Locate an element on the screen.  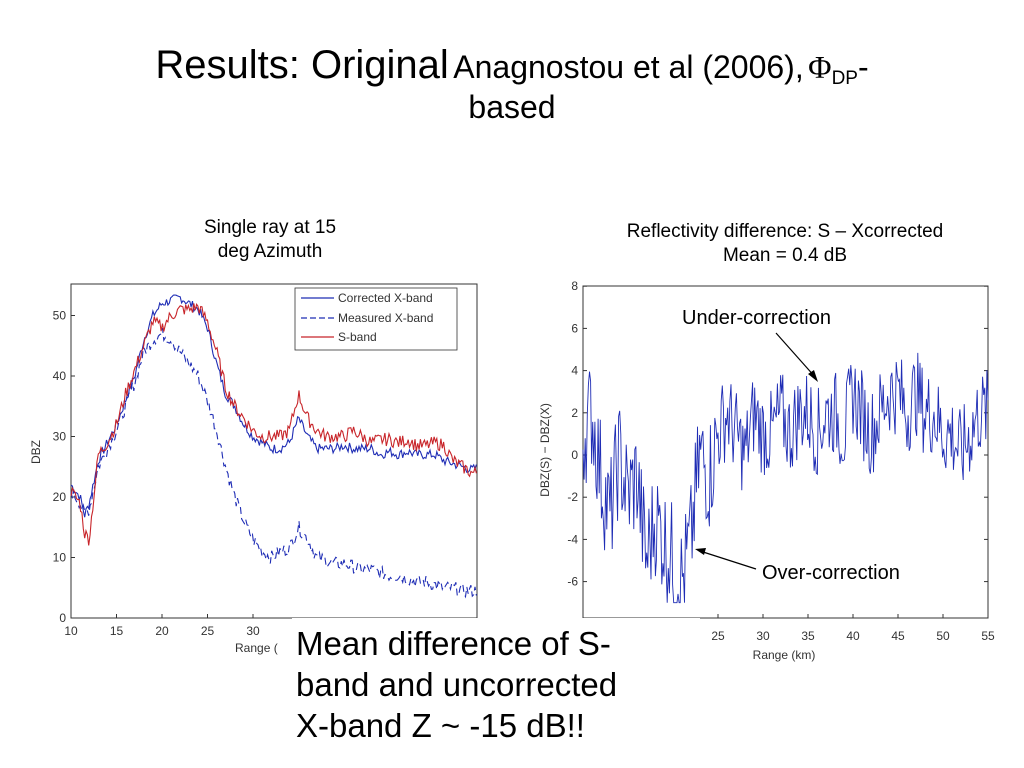
left-chart-caption: Single ray at 15 deg Azimuth is located at coordinates (270, 240).